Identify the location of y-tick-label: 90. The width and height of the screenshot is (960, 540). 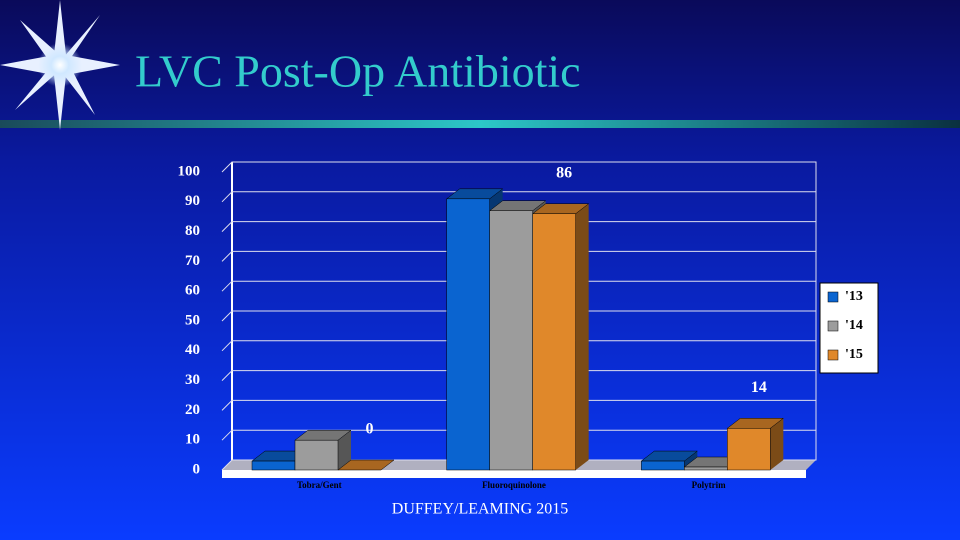
(192, 201).